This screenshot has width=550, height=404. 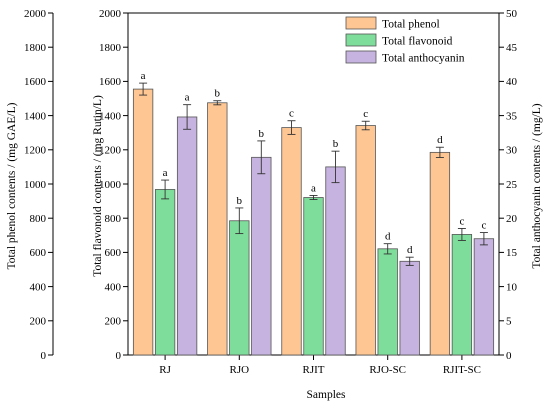 I want to click on outer-left-axis-tick-label: 200, so click(x=38, y=322).